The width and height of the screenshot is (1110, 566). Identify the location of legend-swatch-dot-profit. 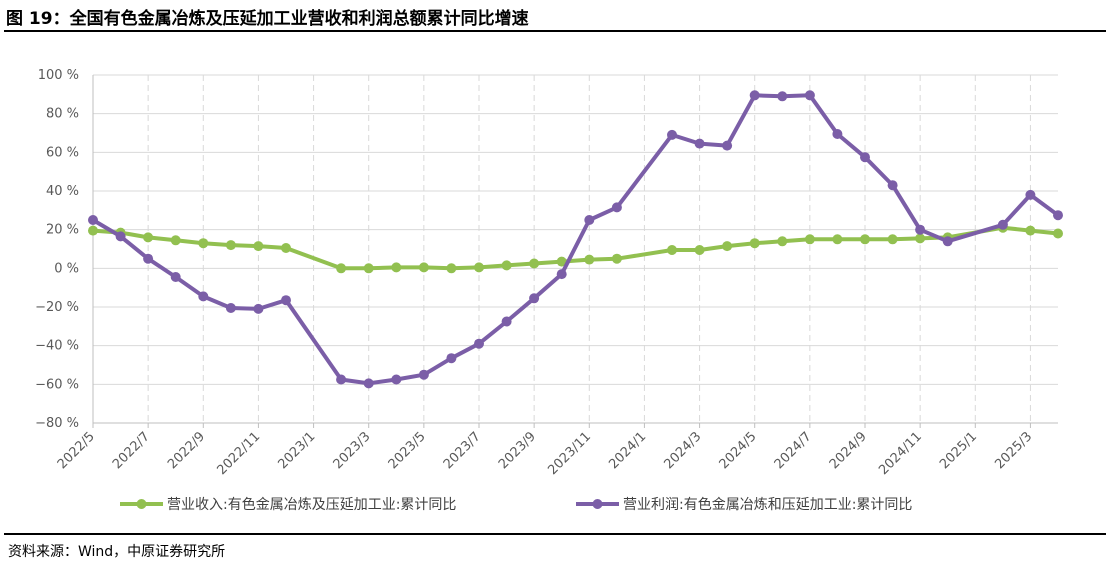
(597, 504).